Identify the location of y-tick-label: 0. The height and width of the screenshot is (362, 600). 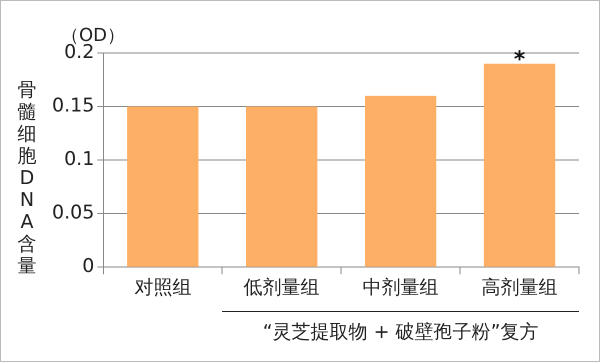
(88, 266).